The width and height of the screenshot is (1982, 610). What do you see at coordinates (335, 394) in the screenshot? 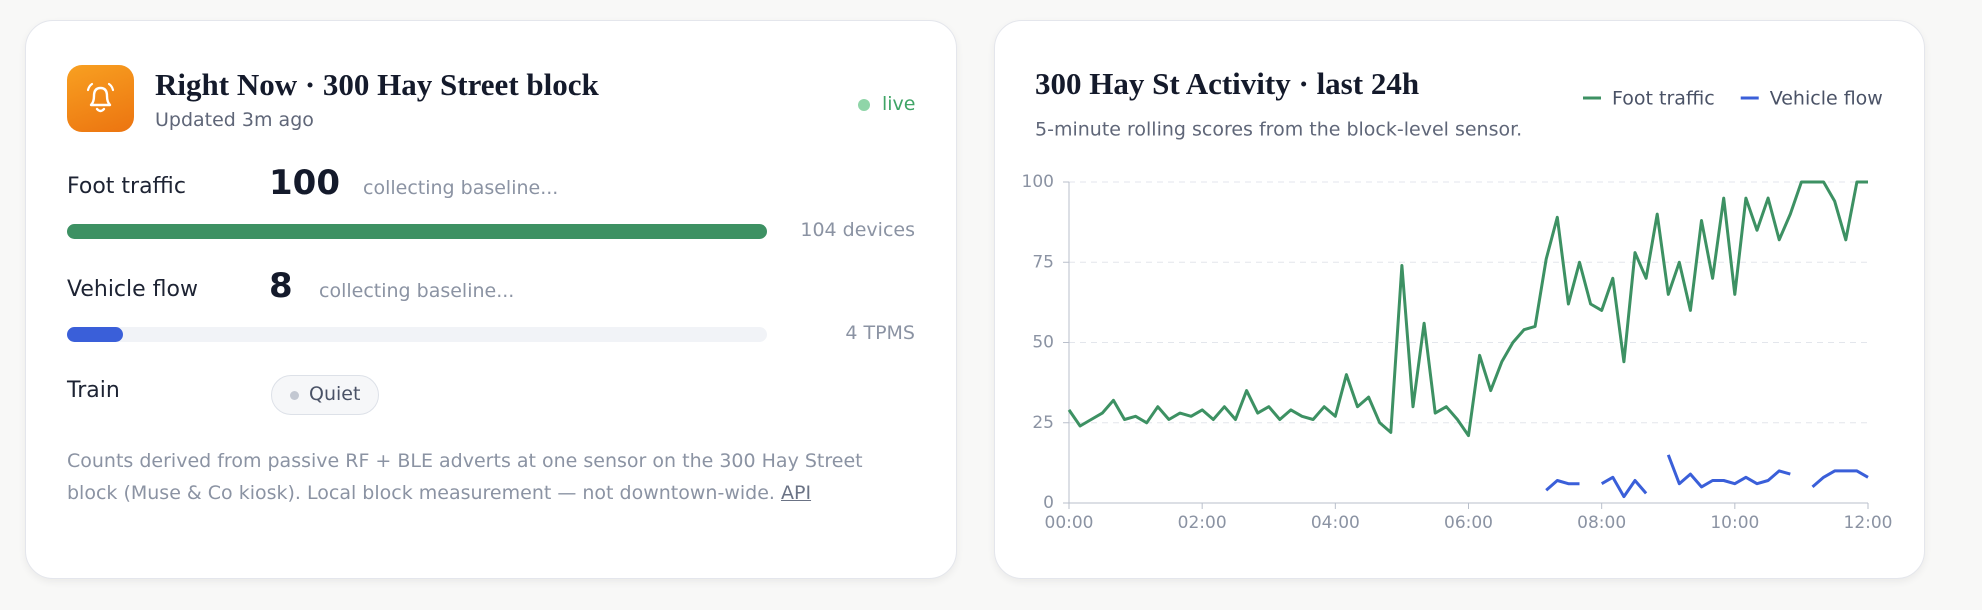
I see `train-status: Quiet` at bounding box center [335, 394].